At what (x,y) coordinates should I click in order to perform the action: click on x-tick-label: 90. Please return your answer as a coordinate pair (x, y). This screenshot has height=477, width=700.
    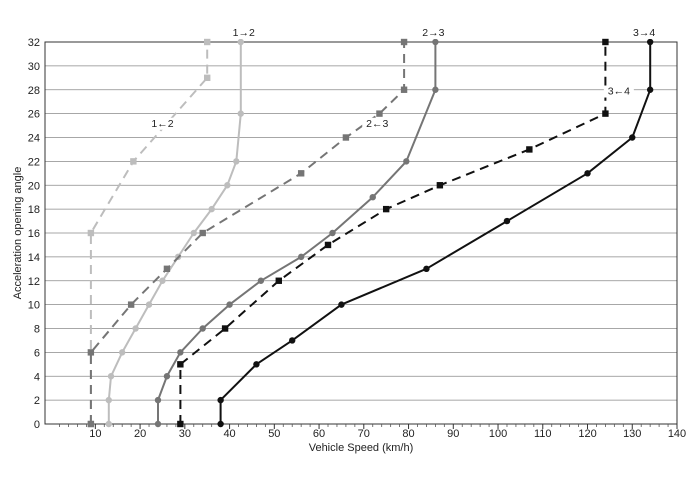
    Looking at the image, I should click on (453, 434).